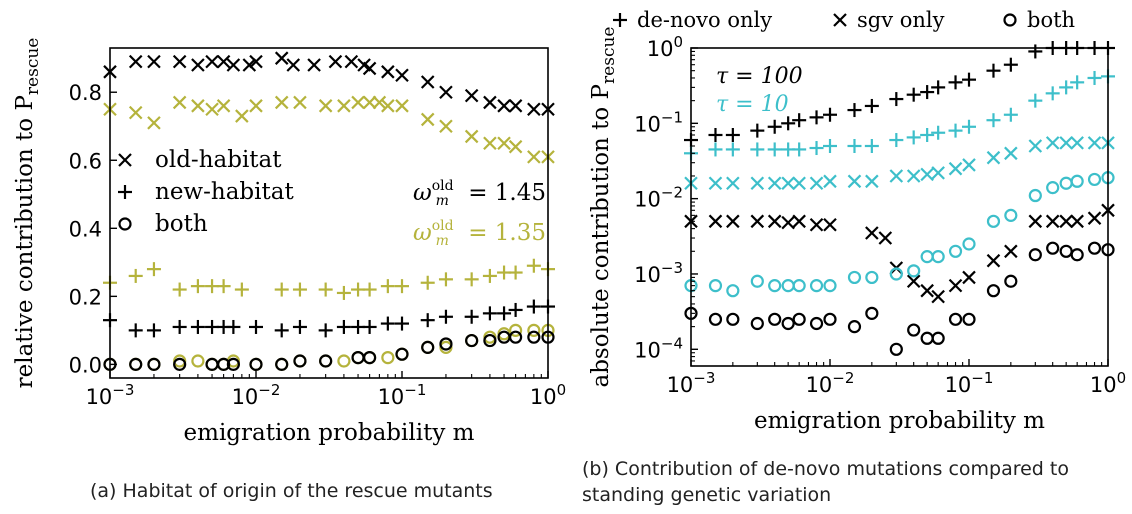  Describe the element at coordinates (206, 192) in the screenshot. I see `a-legend: old-habitat new-habitat both` at that location.